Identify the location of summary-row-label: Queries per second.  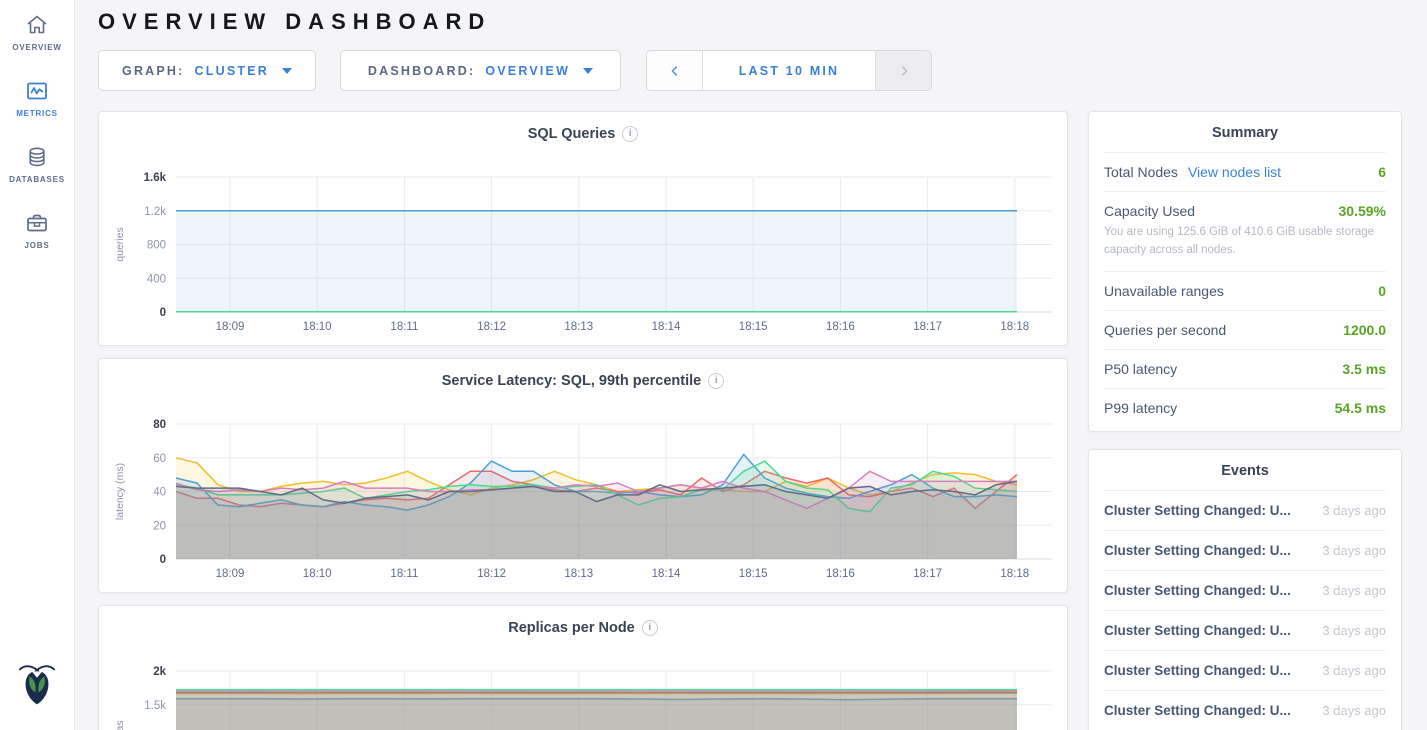
(1165, 329).